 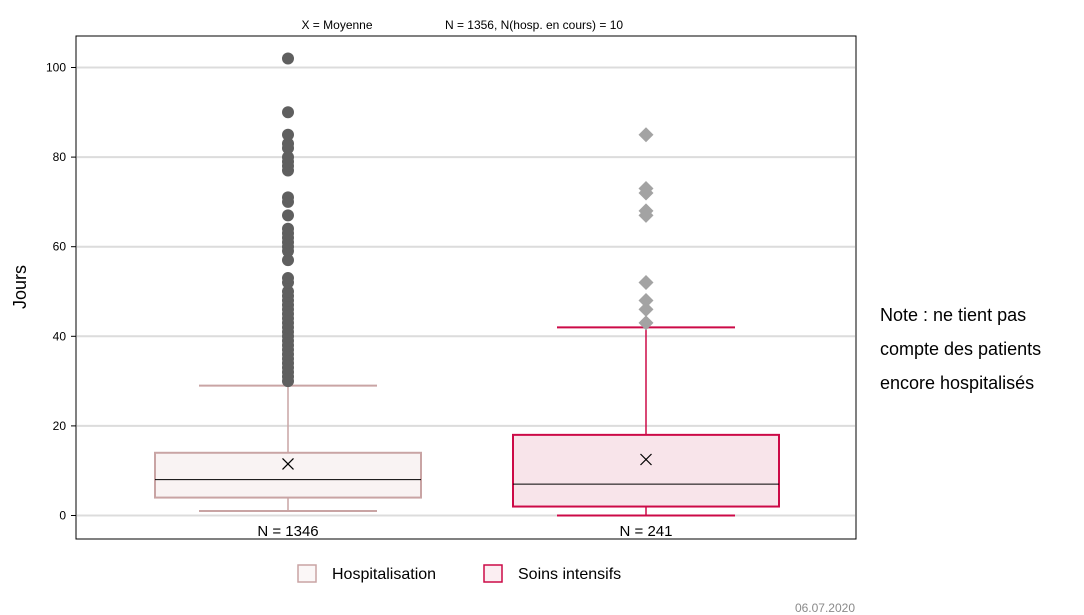 What do you see at coordinates (60, 336) in the screenshot?
I see `y-tick-label: 40` at bounding box center [60, 336].